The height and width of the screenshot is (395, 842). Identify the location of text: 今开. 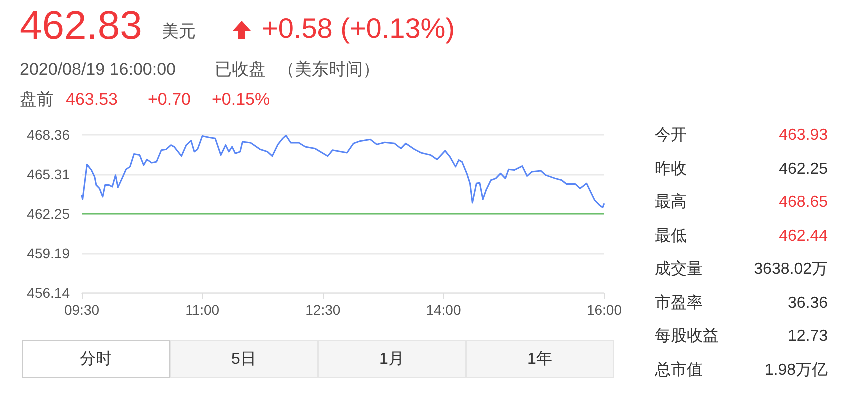
(671, 135).